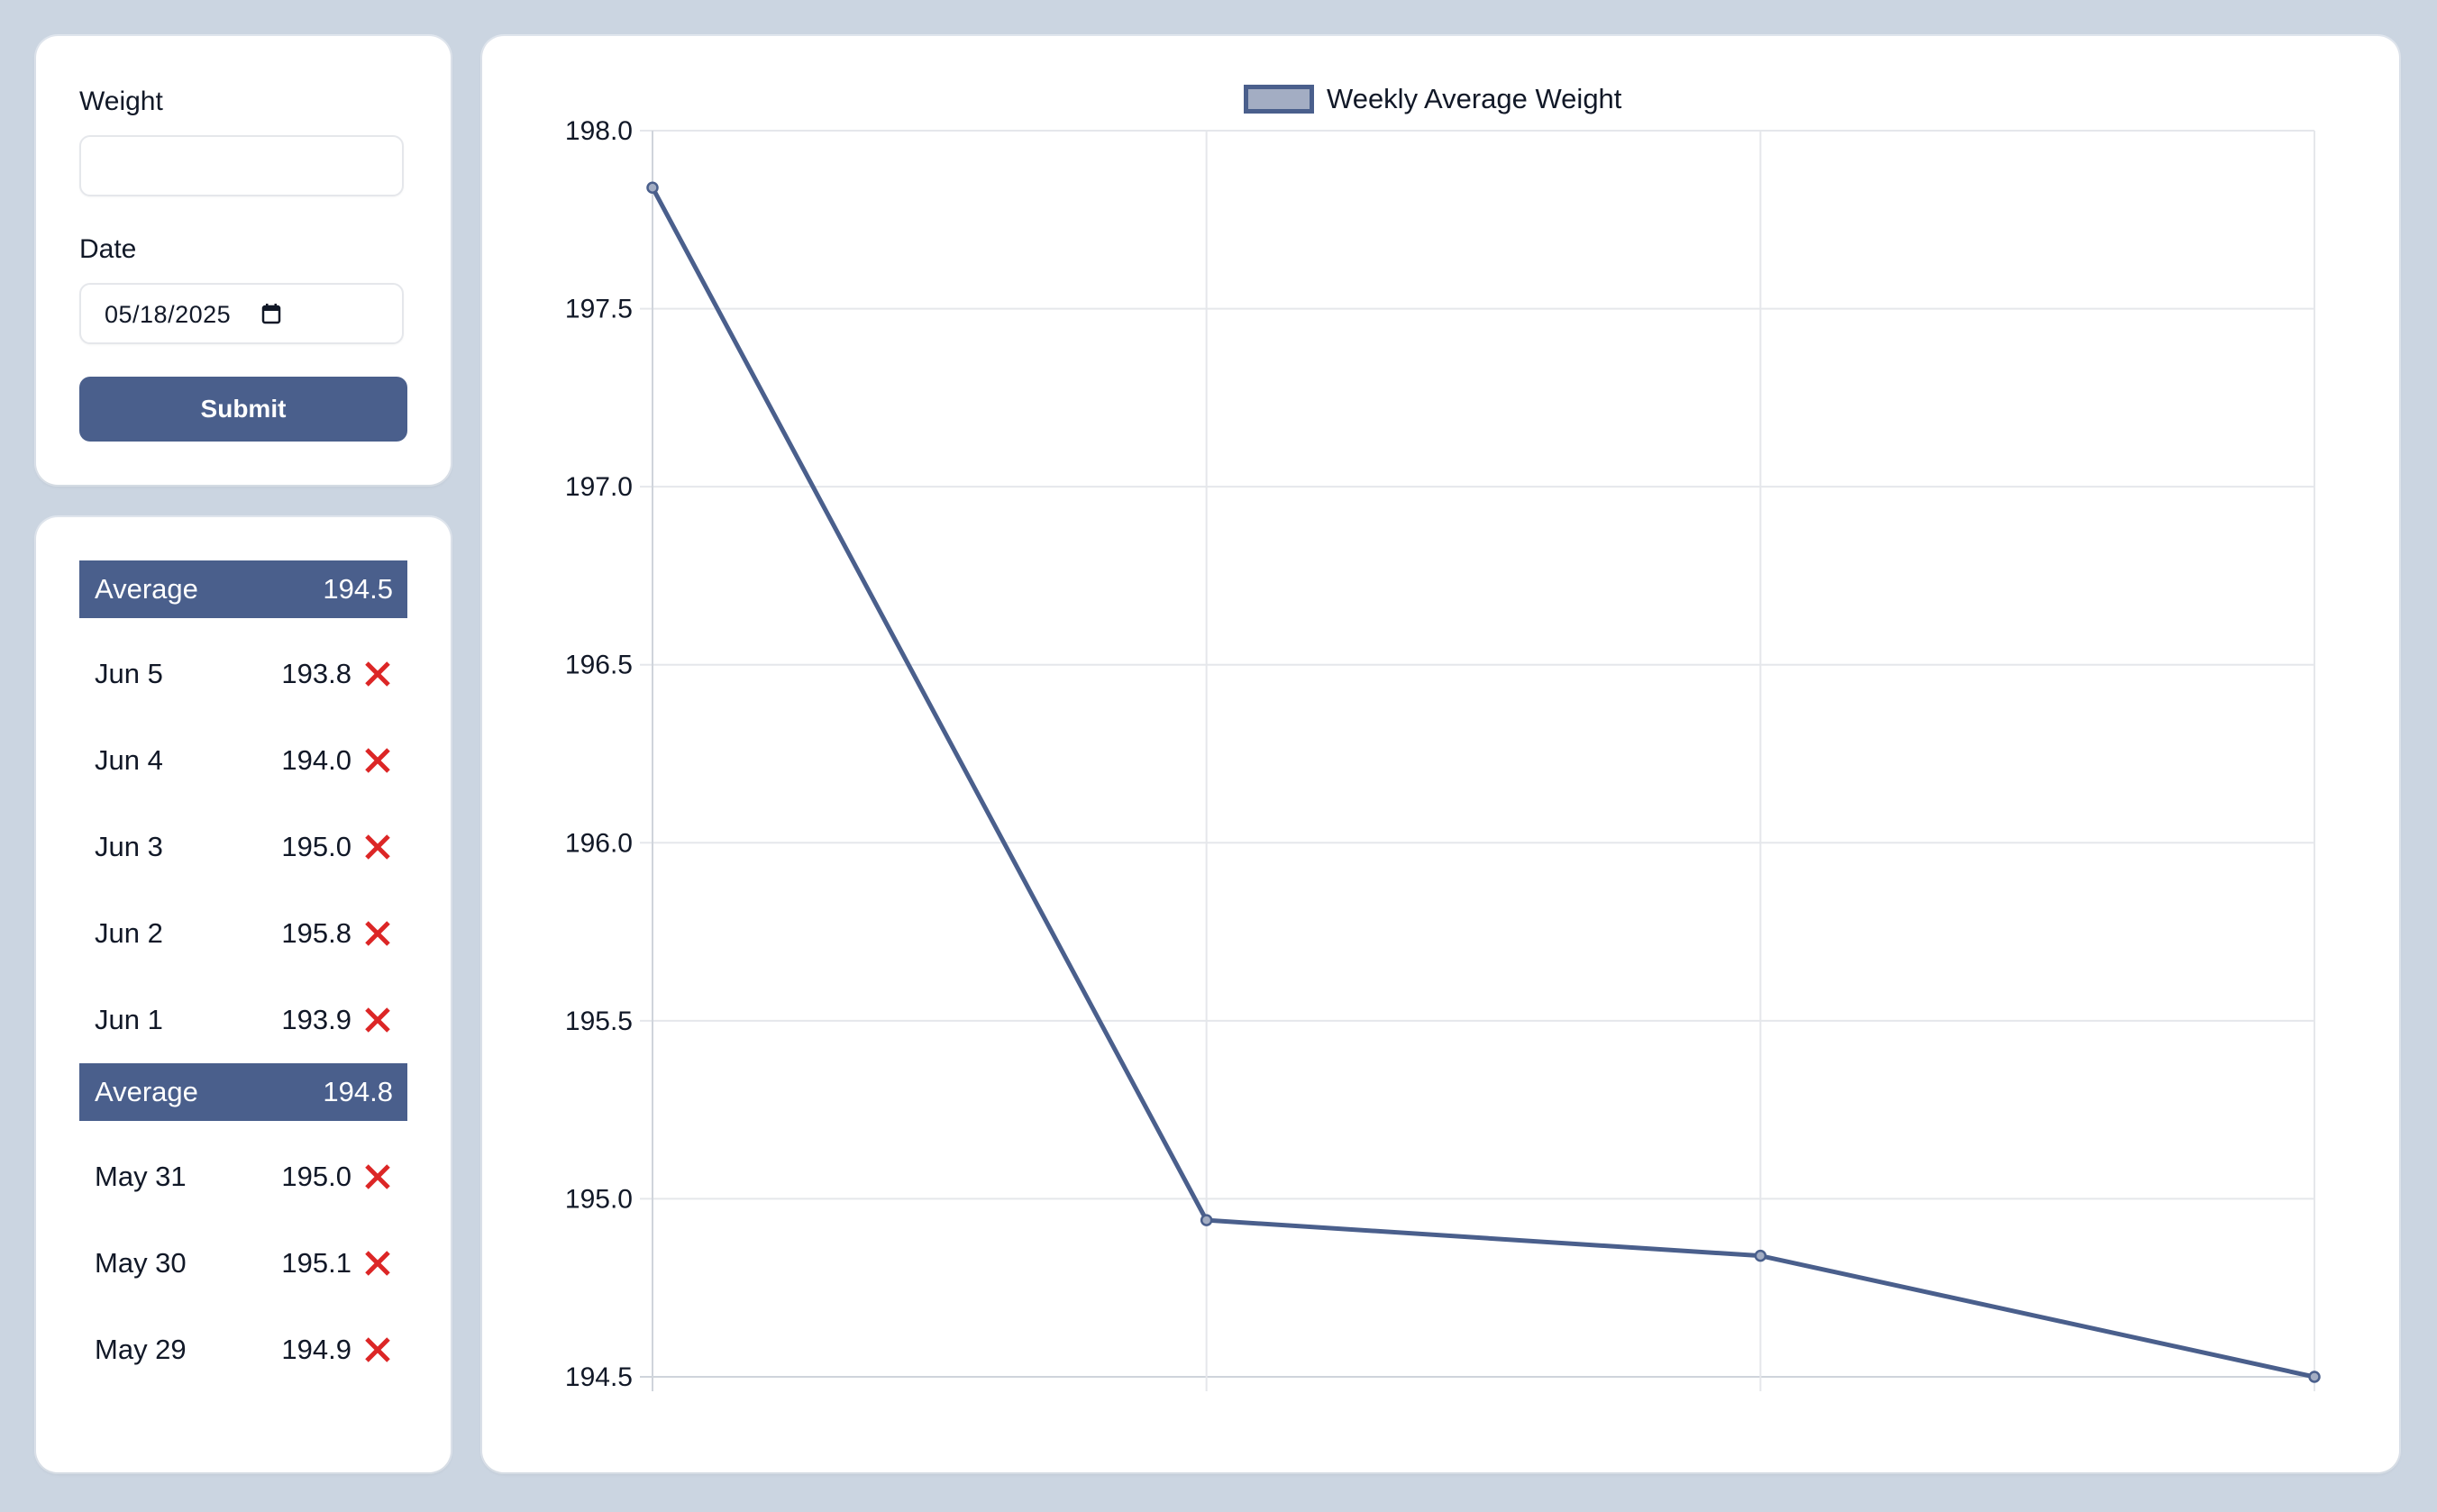 Image resolution: width=2437 pixels, height=1512 pixels. I want to click on date-input-value: 05/18/2025, so click(168, 314).